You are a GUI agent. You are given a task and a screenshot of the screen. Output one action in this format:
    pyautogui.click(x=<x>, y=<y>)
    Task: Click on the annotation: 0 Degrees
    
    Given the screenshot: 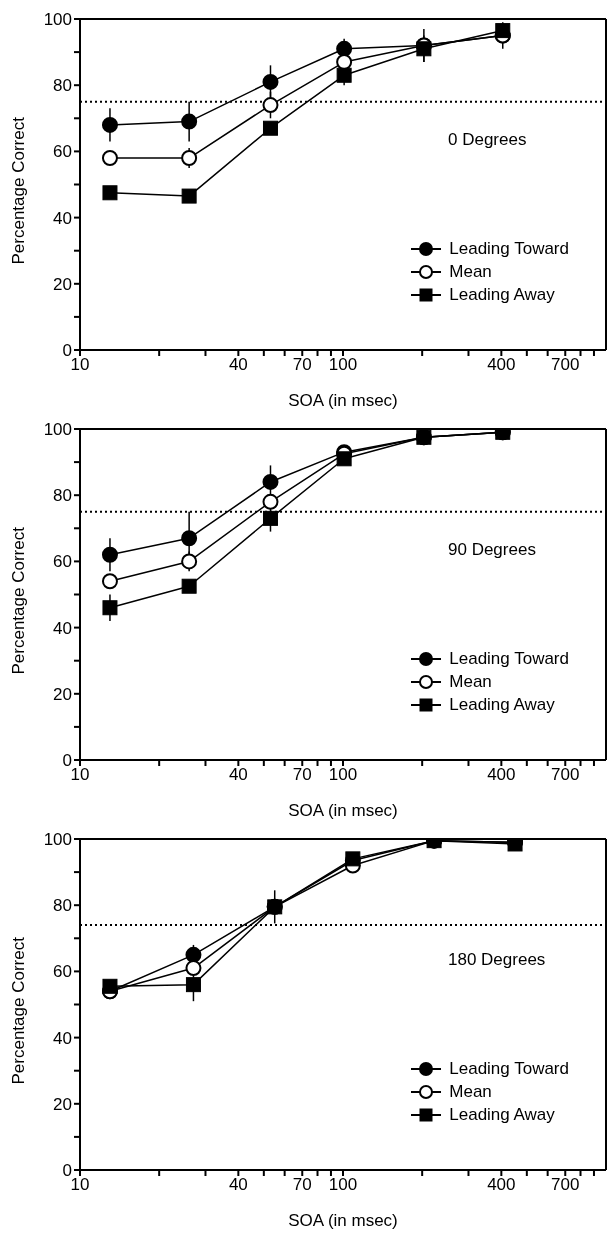 What is the action you would take?
    pyautogui.click(x=487, y=140)
    